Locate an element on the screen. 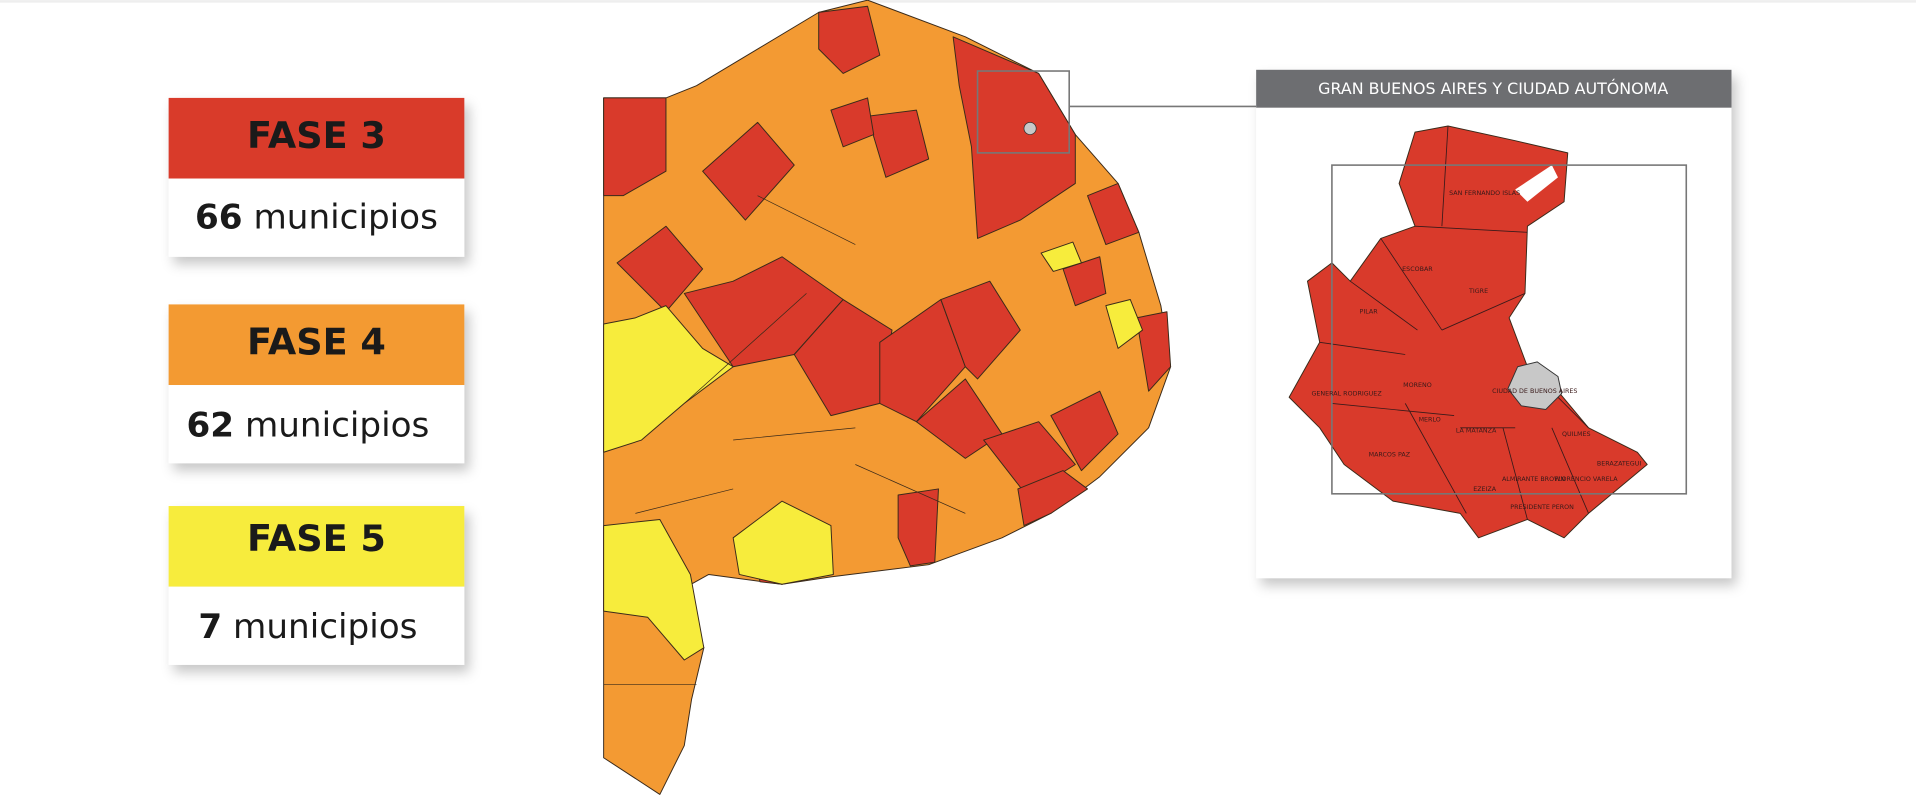  caba-marker is located at coordinates (1030, 128).